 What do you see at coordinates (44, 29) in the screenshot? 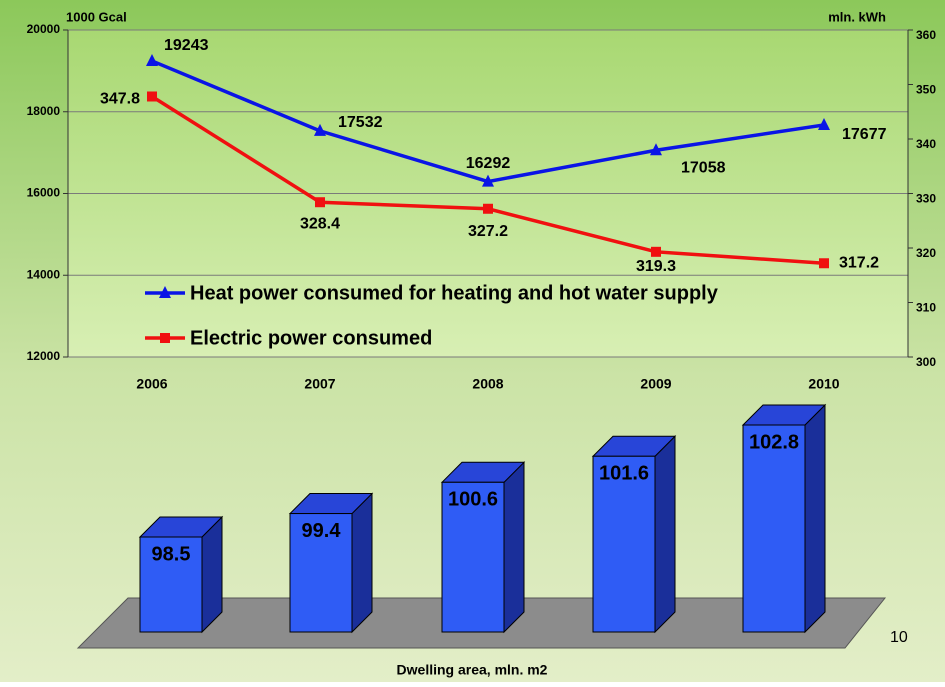
I see `y-tick-label: 20000` at bounding box center [44, 29].